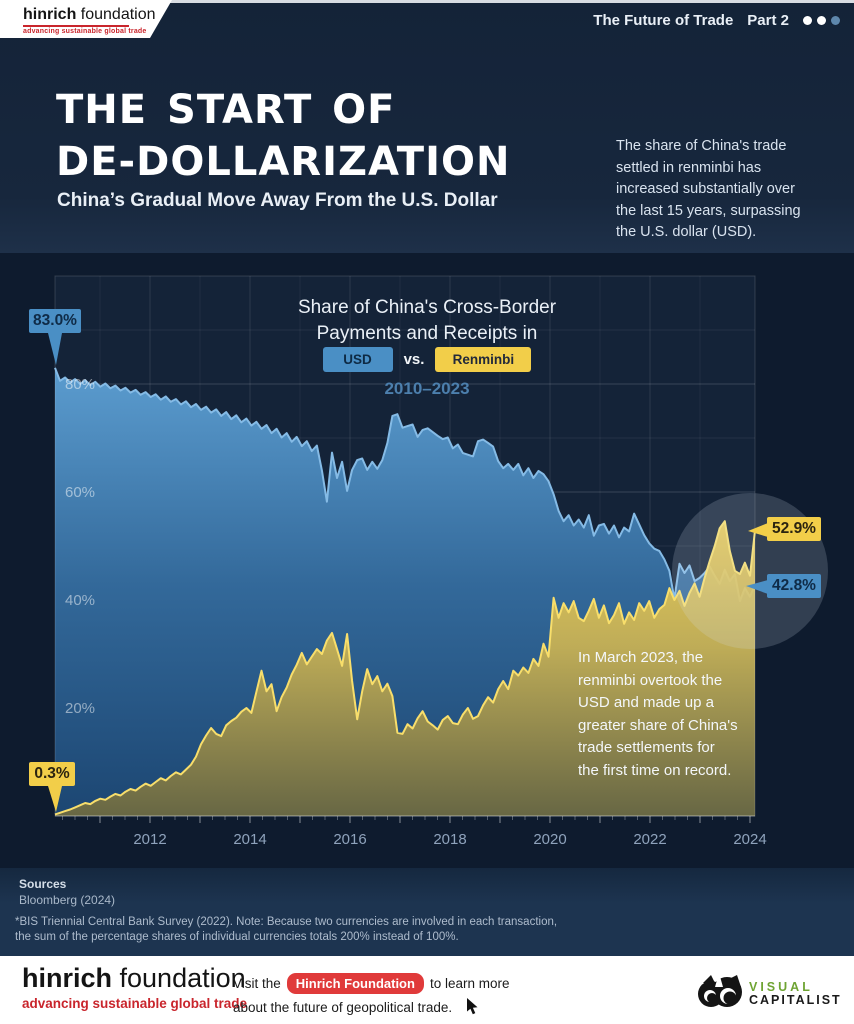  Describe the element at coordinates (52, 774) in the screenshot. I see `callout-renminbi-start: 0.3%` at that location.